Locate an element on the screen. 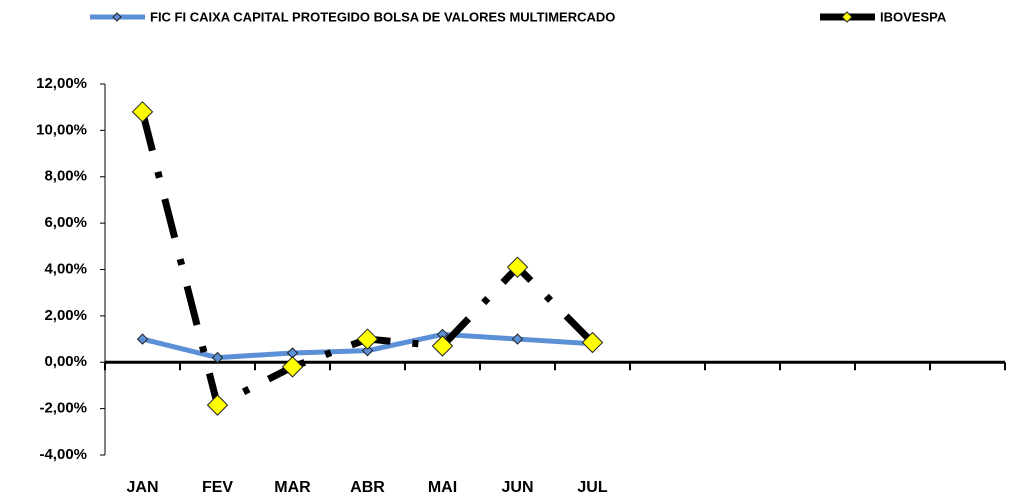 Image resolution: width=1011 pixels, height=500 pixels. y-tick-label: 2,00% is located at coordinates (65, 315).